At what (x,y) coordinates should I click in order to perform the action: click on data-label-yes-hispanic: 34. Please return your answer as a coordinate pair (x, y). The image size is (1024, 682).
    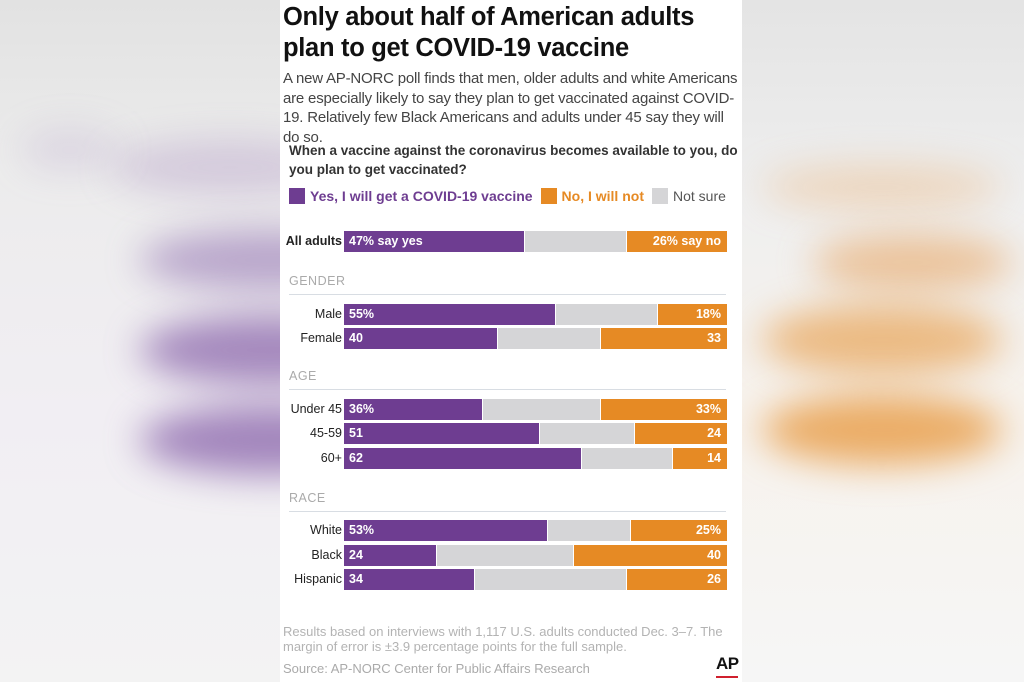
    Looking at the image, I should click on (356, 579).